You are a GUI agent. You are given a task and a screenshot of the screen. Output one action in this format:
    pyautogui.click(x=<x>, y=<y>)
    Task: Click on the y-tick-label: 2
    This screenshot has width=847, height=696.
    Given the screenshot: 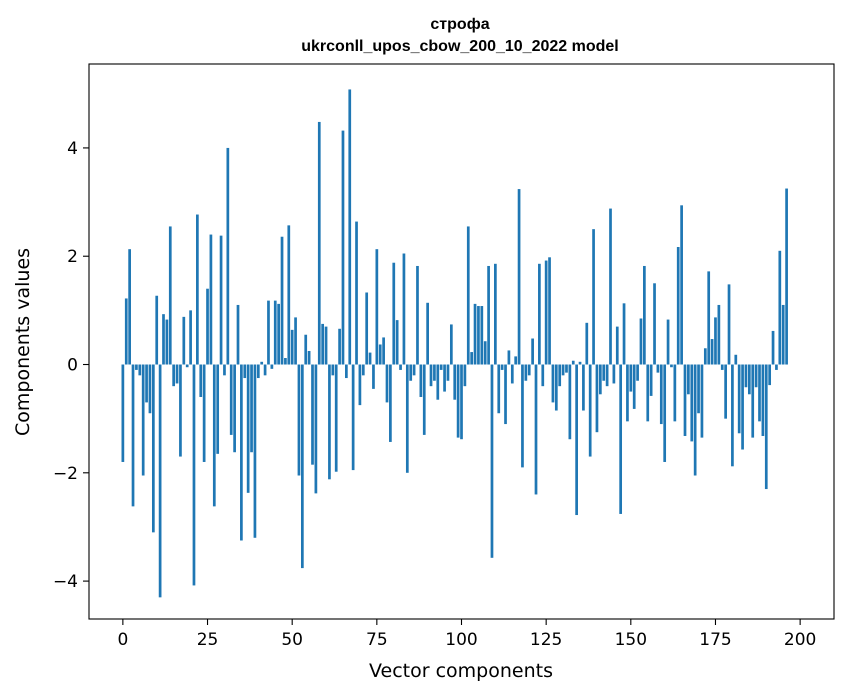 What is the action you would take?
    pyautogui.click(x=72, y=257)
    